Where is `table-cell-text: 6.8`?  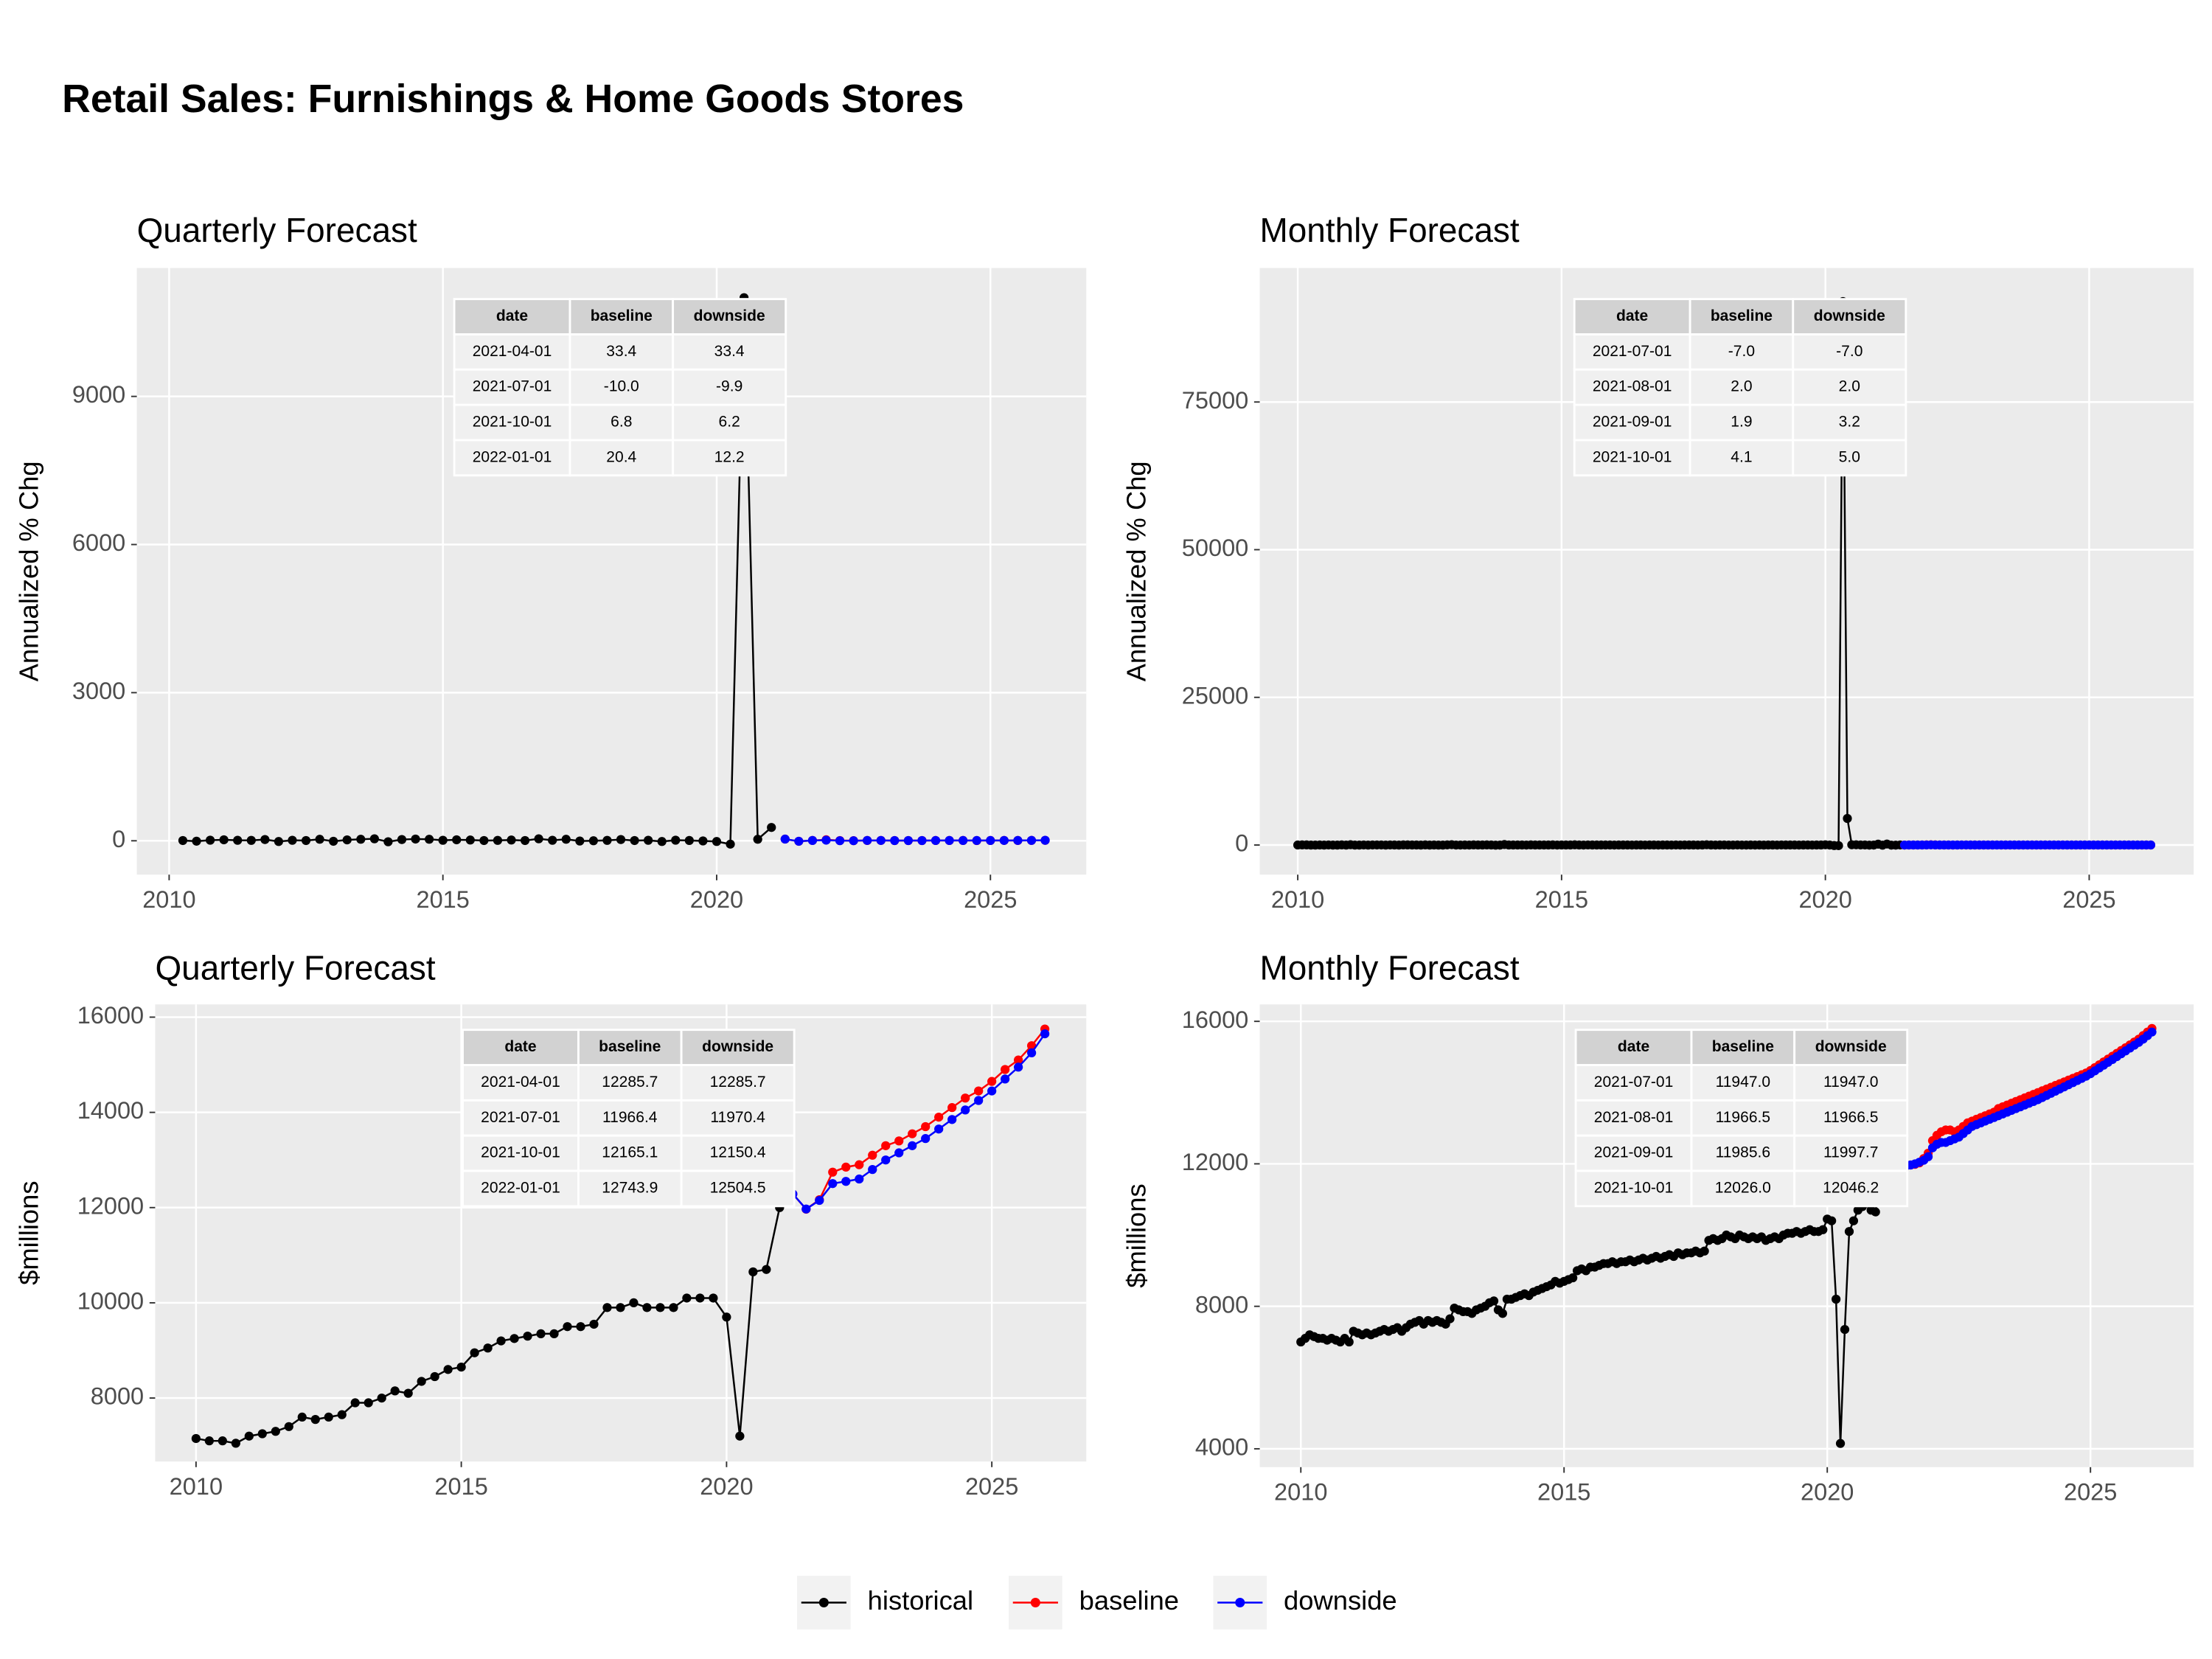 table-cell-text: 6.8 is located at coordinates (621, 422).